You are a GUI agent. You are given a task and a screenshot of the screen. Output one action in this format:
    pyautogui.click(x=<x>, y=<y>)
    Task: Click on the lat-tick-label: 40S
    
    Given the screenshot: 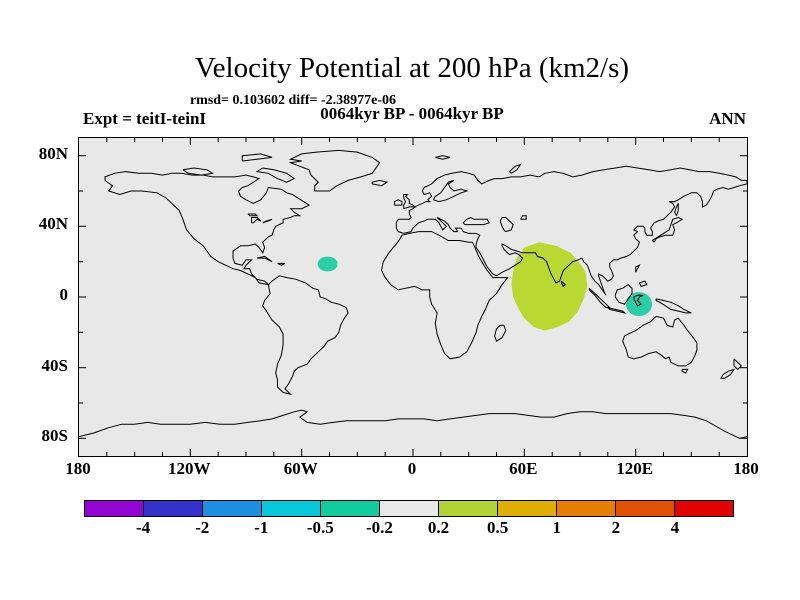 What is the action you would take?
    pyautogui.click(x=54, y=365)
    